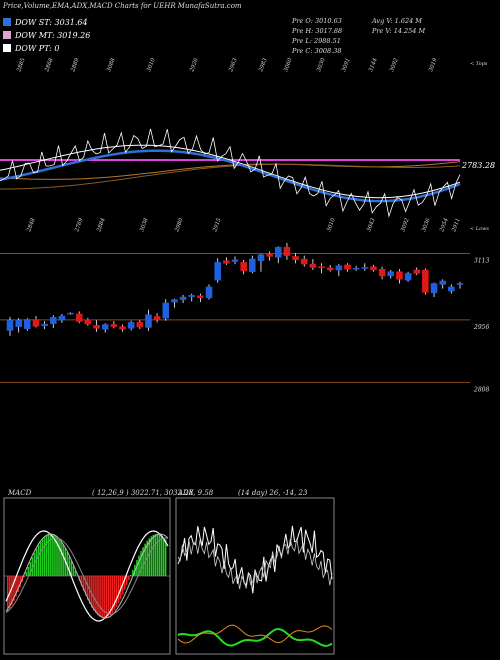  What do you see at coordinates (7, 35) in the screenshot?
I see `legend-swatch-mt` at bounding box center [7, 35].